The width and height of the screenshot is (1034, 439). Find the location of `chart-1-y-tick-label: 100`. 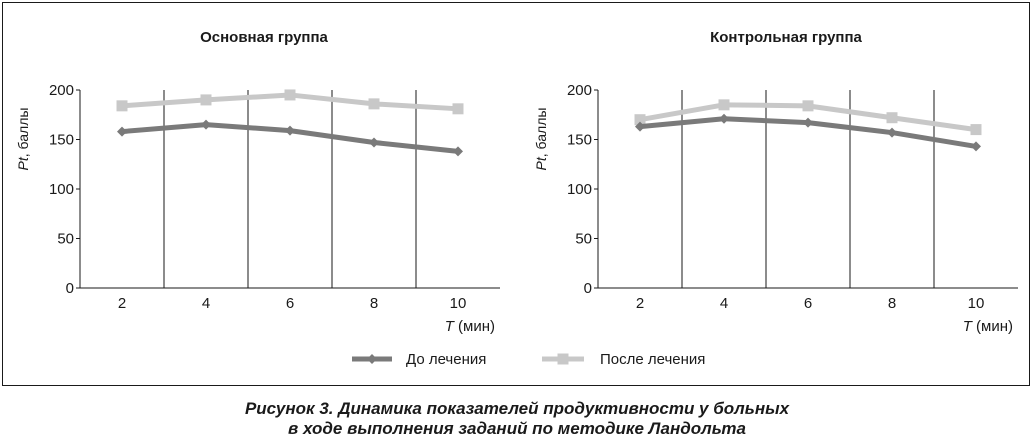

chart-1-y-tick-label: 100 is located at coordinates (61, 189).